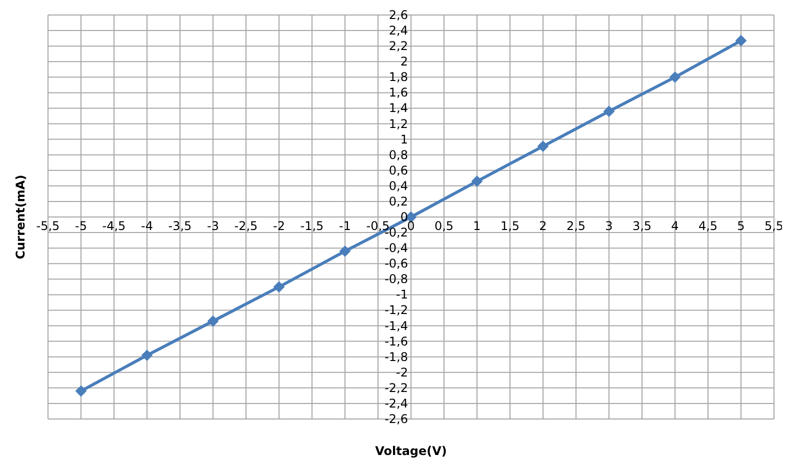  Describe the element at coordinates (404, 139) in the screenshot. I see `y-tick-label: 1` at that location.